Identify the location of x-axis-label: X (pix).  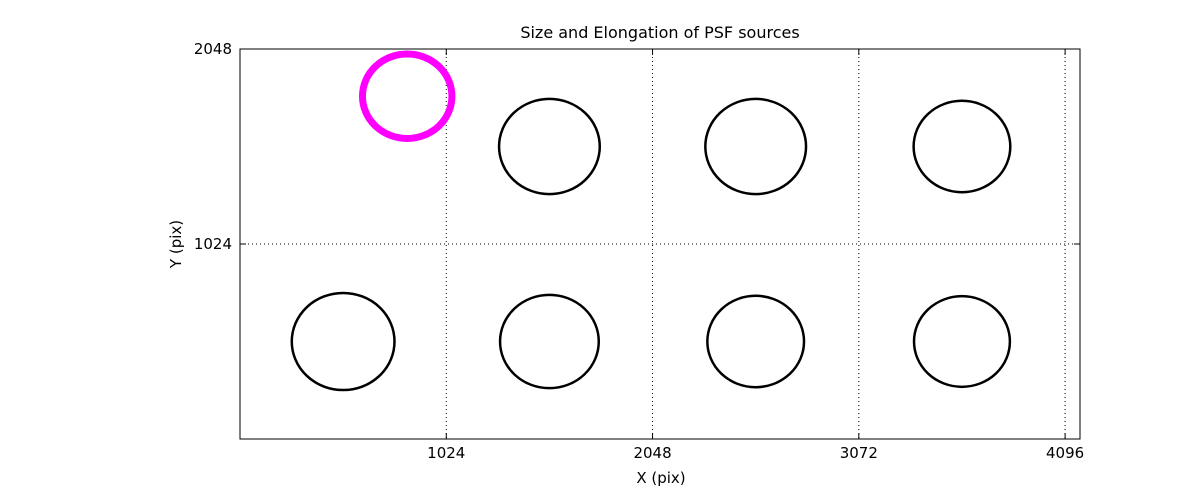
(660, 478).